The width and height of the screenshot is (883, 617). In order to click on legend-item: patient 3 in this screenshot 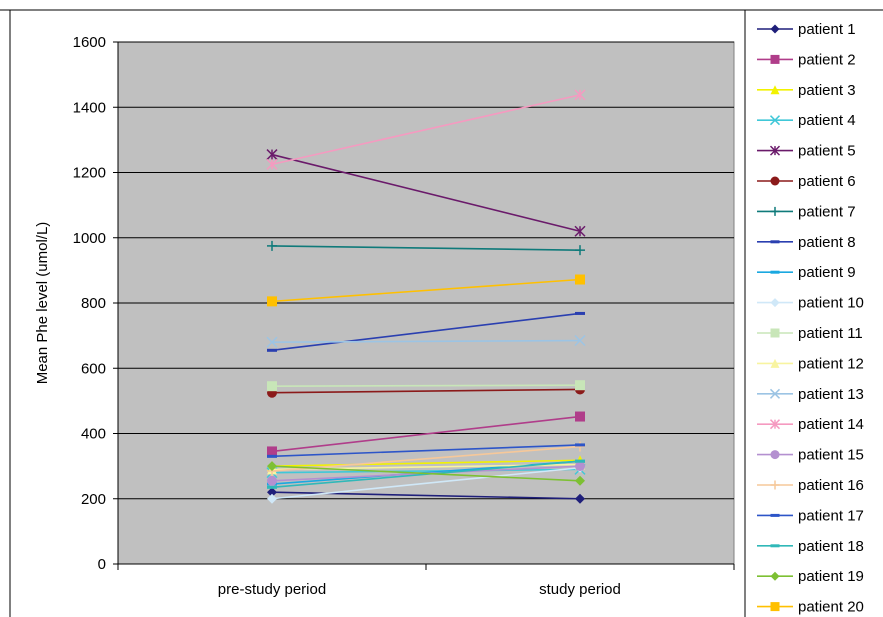, I will do `click(806, 90)`.